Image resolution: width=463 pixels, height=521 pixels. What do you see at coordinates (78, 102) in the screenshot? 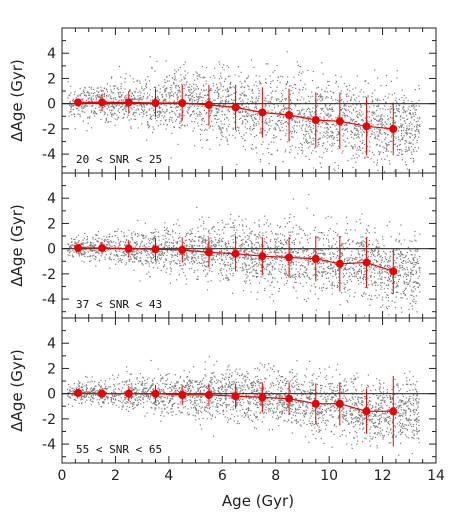
I see `binned-point` at bounding box center [78, 102].